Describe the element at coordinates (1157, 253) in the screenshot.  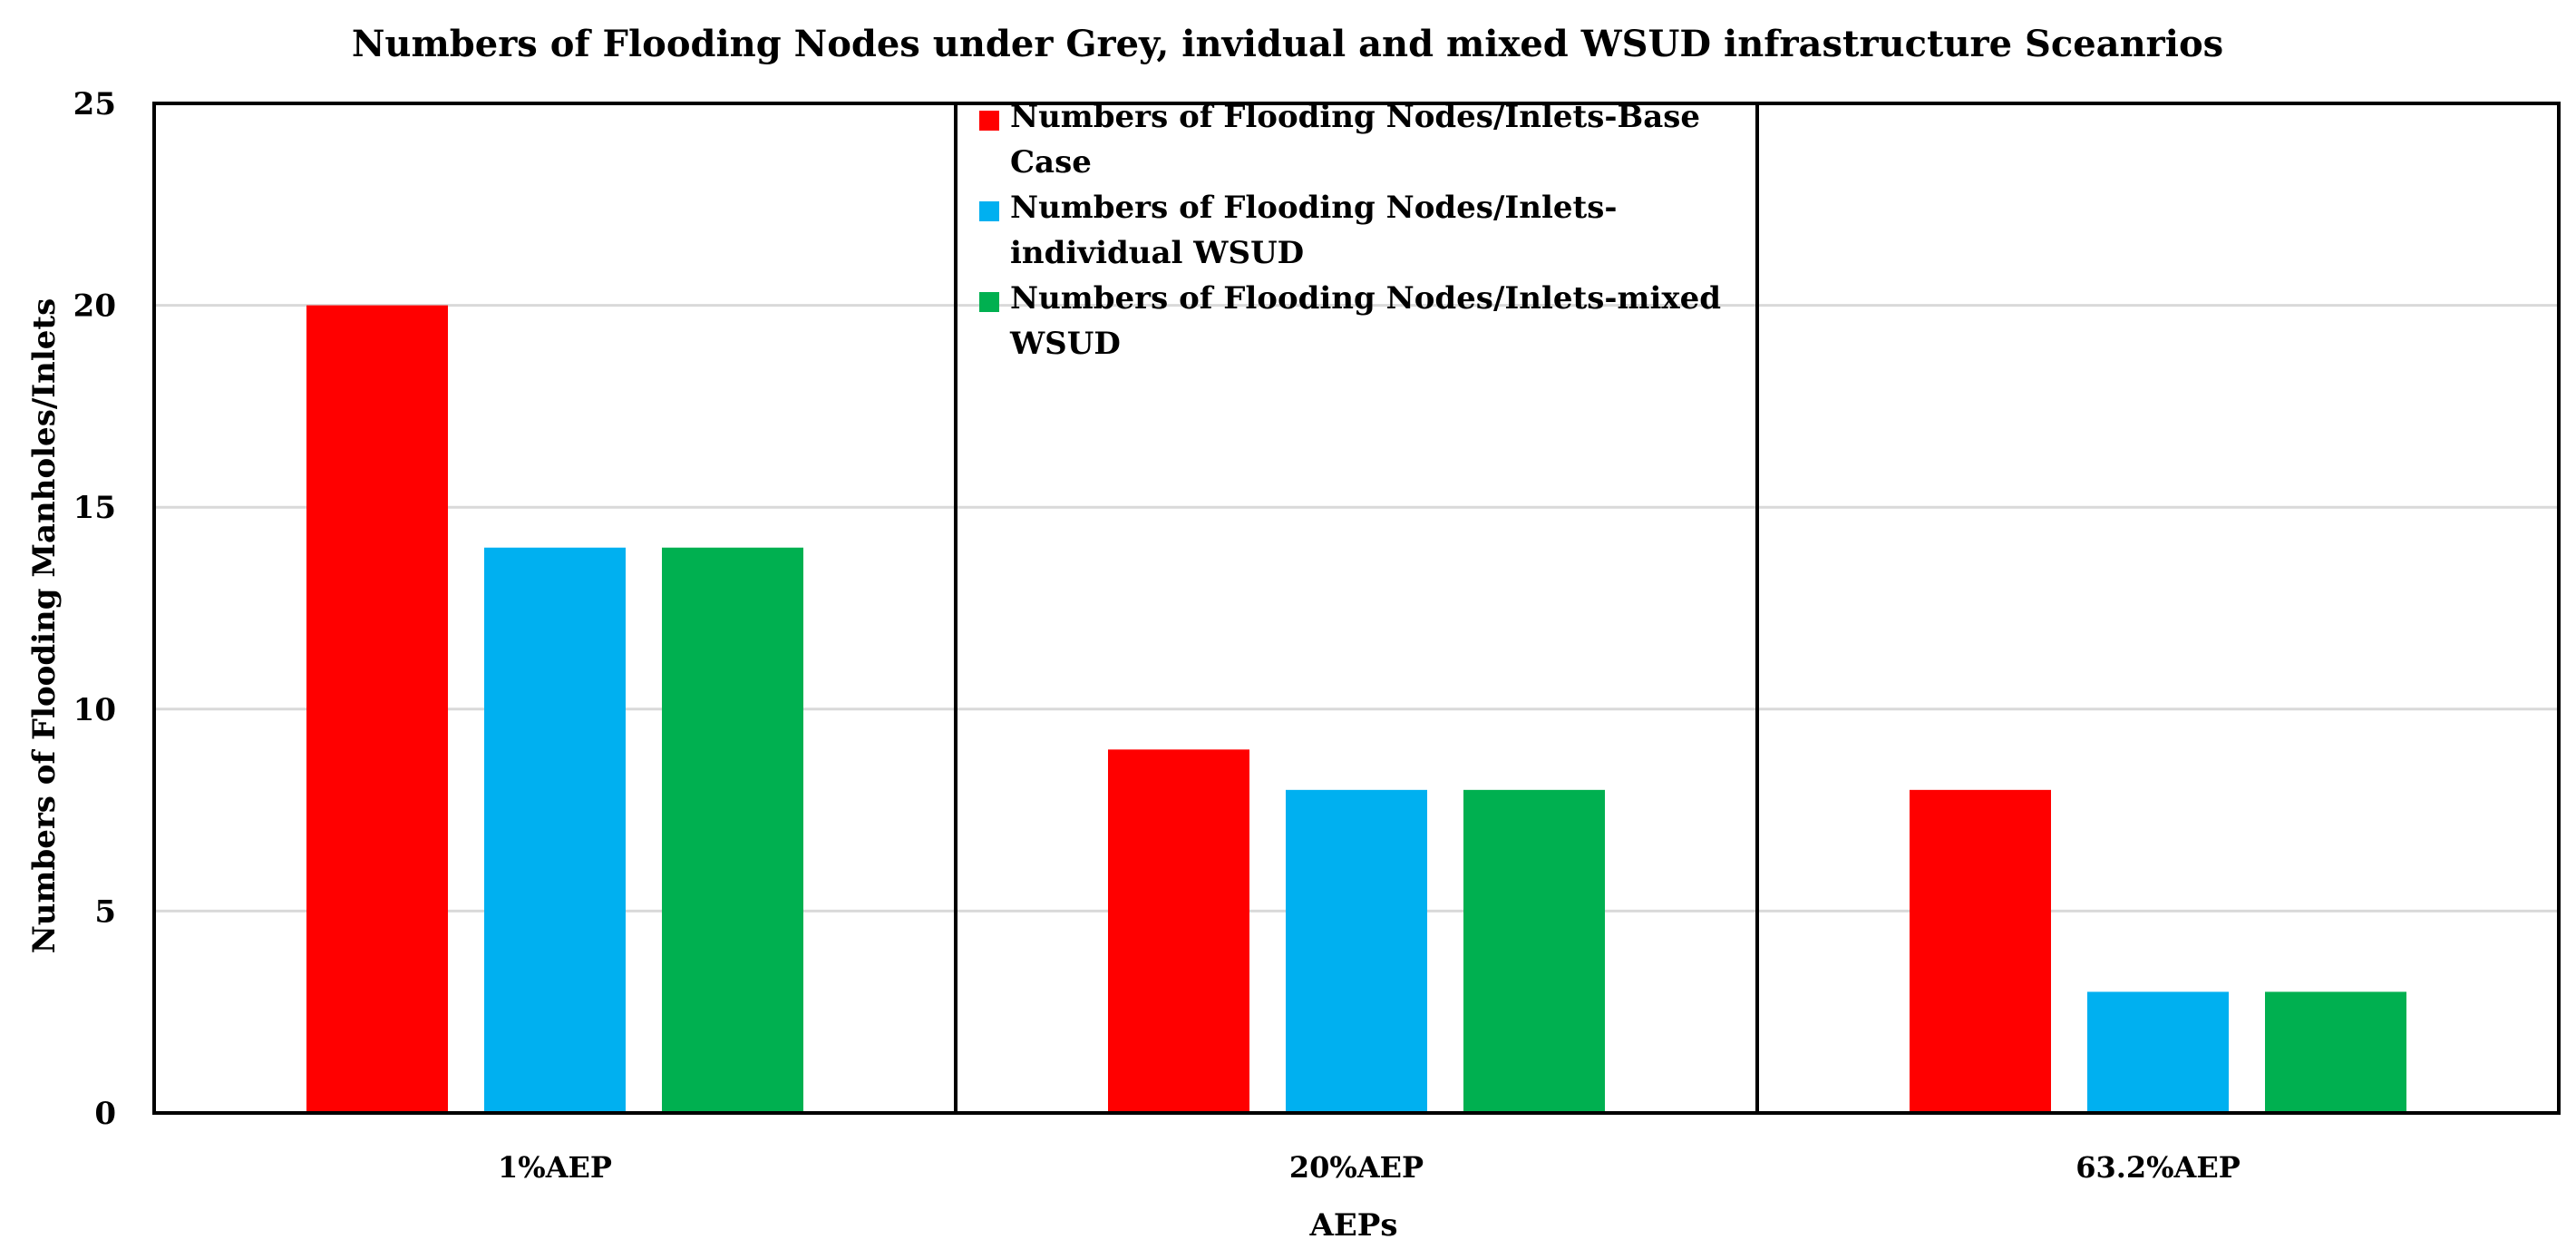
I see `legend-label-1-1: individual WSUD` at that location.